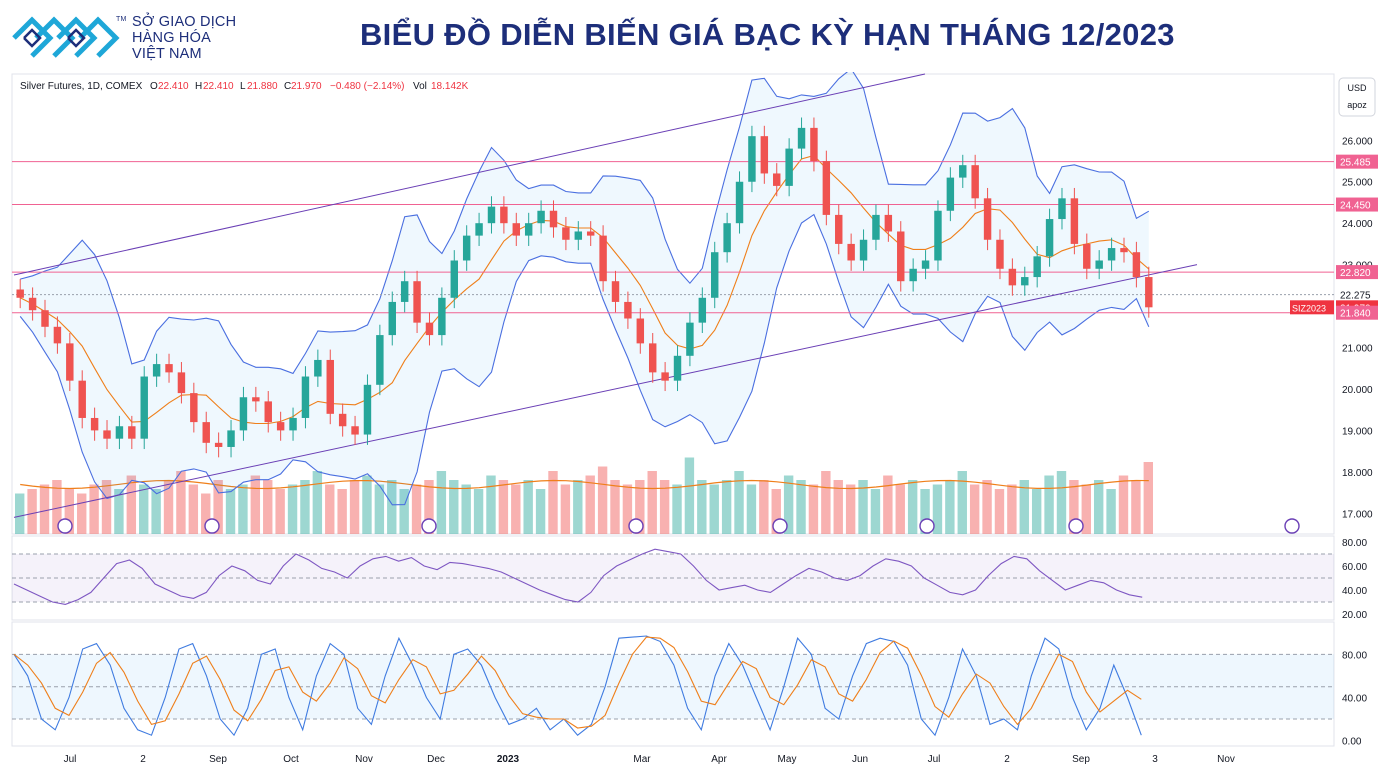 This screenshot has width=1388, height=781. What do you see at coordinates (508, 759) in the screenshot?
I see `x-tick-label: 2023` at bounding box center [508, 759].